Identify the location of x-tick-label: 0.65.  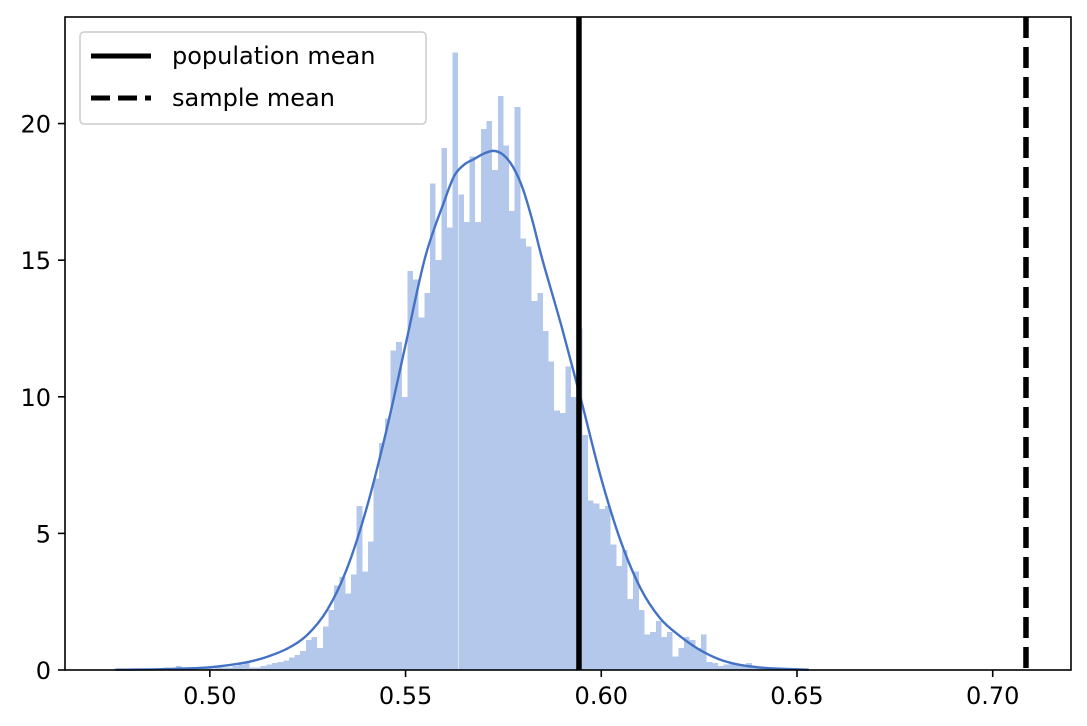
(796, 696).